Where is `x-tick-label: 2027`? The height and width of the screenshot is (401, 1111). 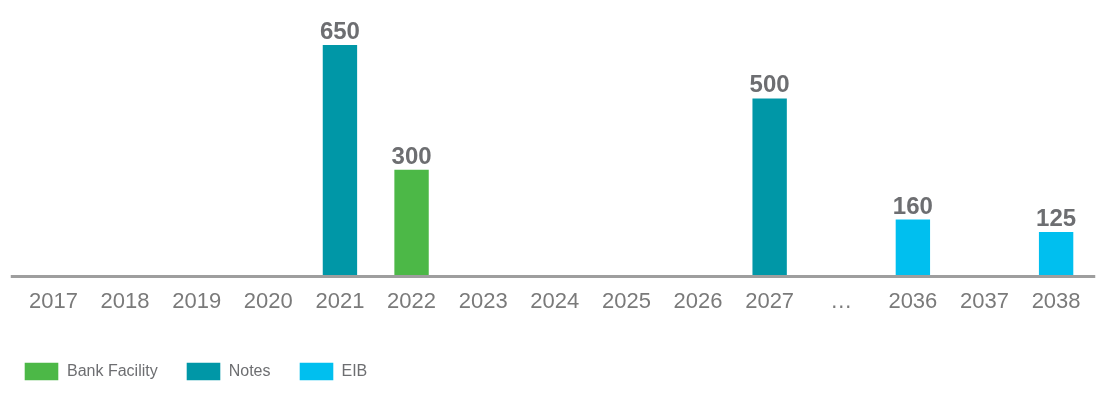 x-tick-label: 2027 is located at coordinates (770, 300).